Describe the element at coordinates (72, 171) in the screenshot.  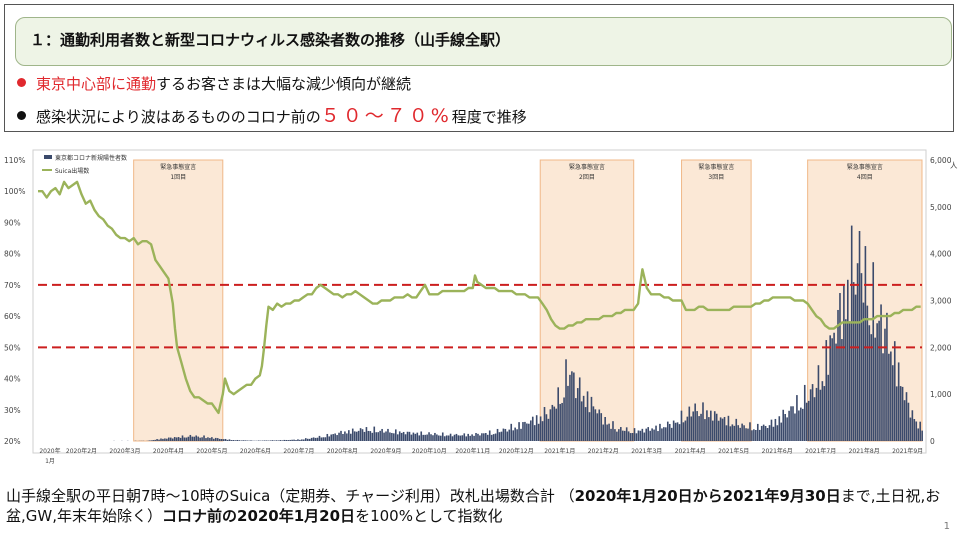
I see `legend-suica-label: Suica出場数` at that location.